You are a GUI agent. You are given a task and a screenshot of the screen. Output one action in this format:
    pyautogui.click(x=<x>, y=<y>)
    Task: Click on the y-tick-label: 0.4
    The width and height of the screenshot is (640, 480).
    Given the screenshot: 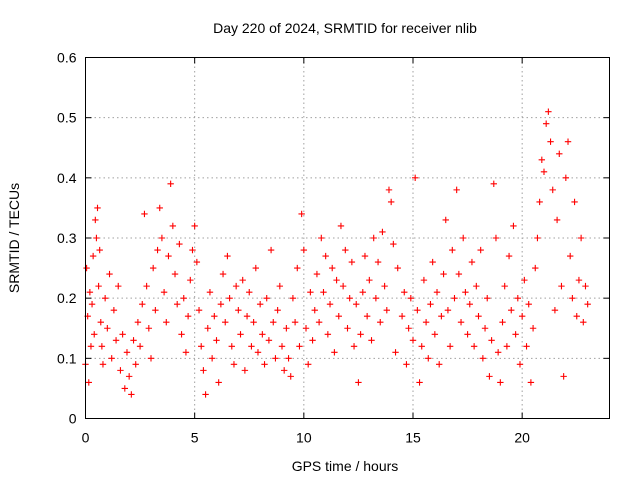 What is the action you would take?
    pyautogui.click(x=67, y=178)
    